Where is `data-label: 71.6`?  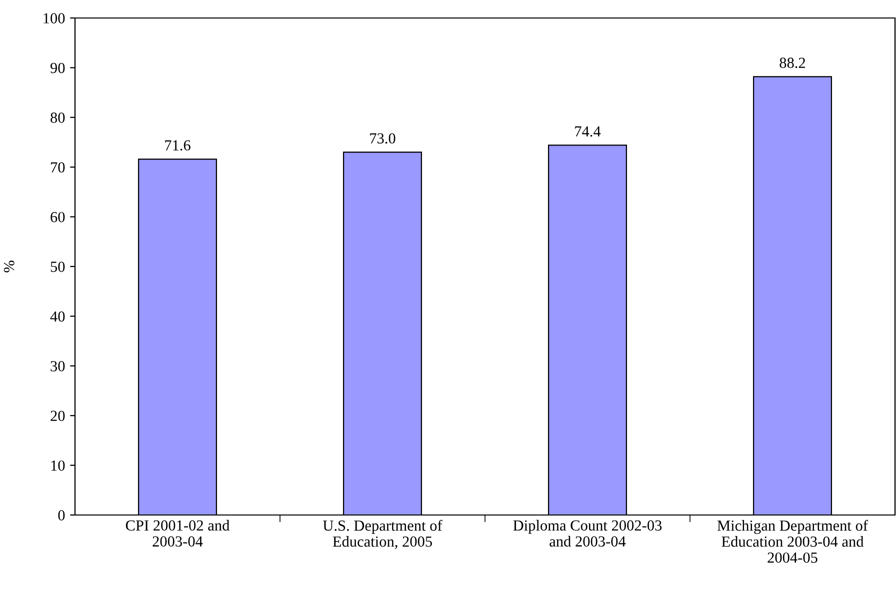 data-label: 71.6 is located at coordinates (177, 145).